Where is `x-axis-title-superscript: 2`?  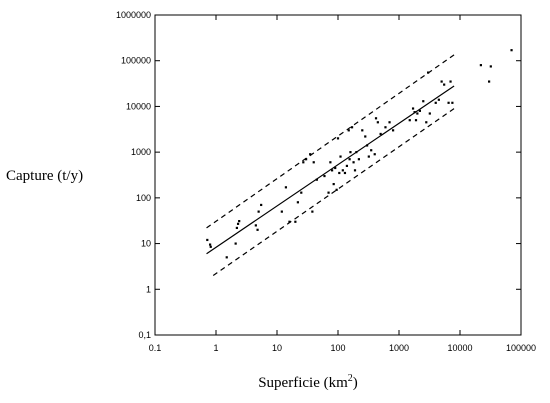 x-axis-title-superscript: 2 is located at coordinates (350, 378).